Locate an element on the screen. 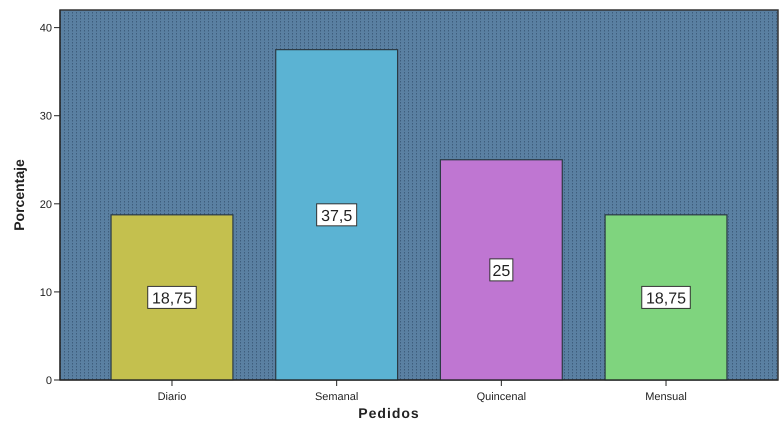 Image resolution: width=780 pixels, height=422 pixels. x-tick-label: Semanal is located at coordinates (336, 397).